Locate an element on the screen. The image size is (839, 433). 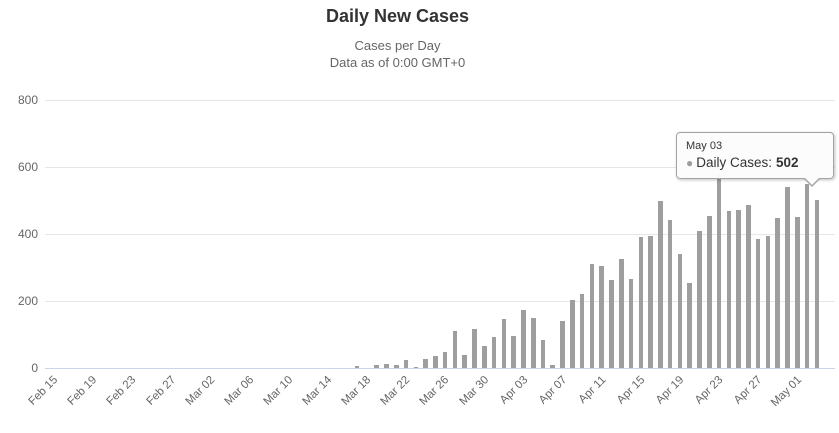
x-axis-tick-label: Apr 23 is located at coordinates (709, 390).